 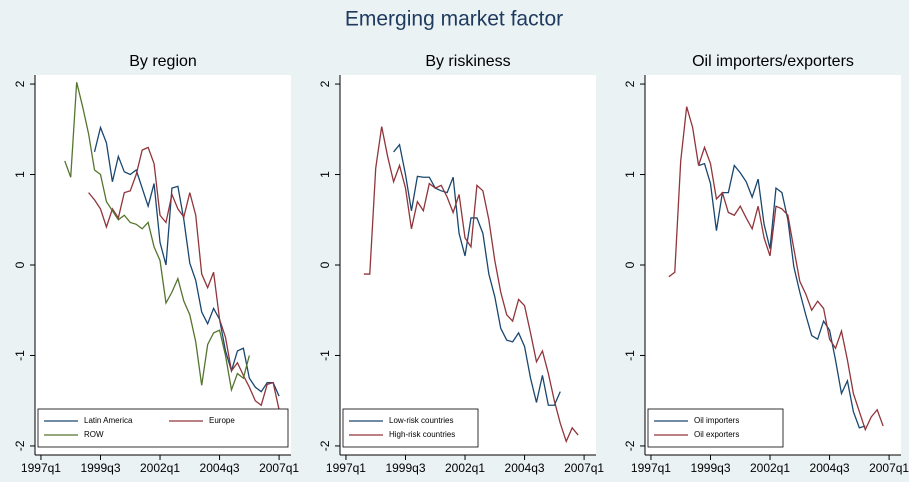 I want to click on legend-label: Latin America, so click(x=108, y=420).